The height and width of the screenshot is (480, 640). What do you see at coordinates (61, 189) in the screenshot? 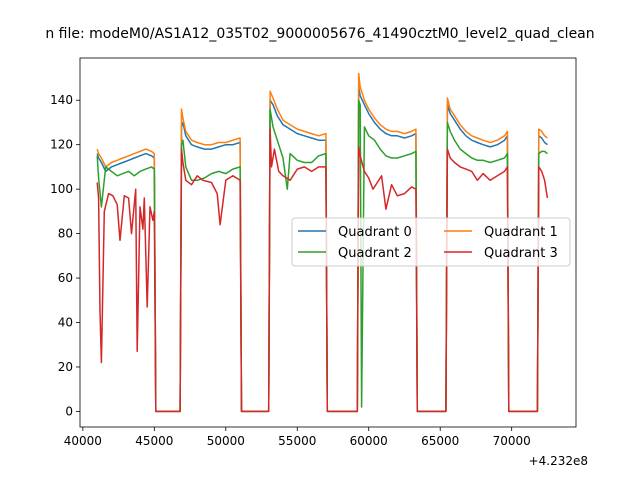
I see `y-tick-label: 100` at bounding box center [61, 189].